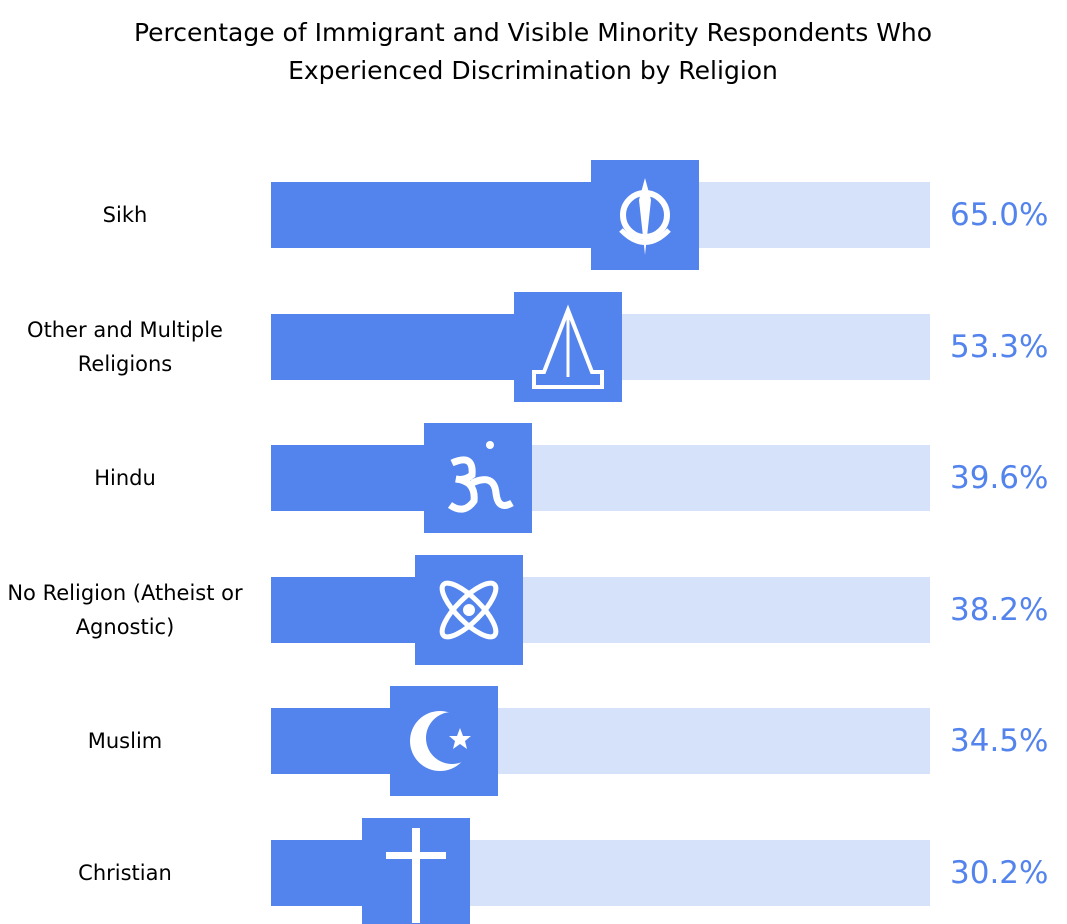 The height and width of the screenshot is (924, 1067). What do you see at coordinates (125, 215) in the screenshot?
I see `category-label: Sikh` at bounding box center [125, 215].